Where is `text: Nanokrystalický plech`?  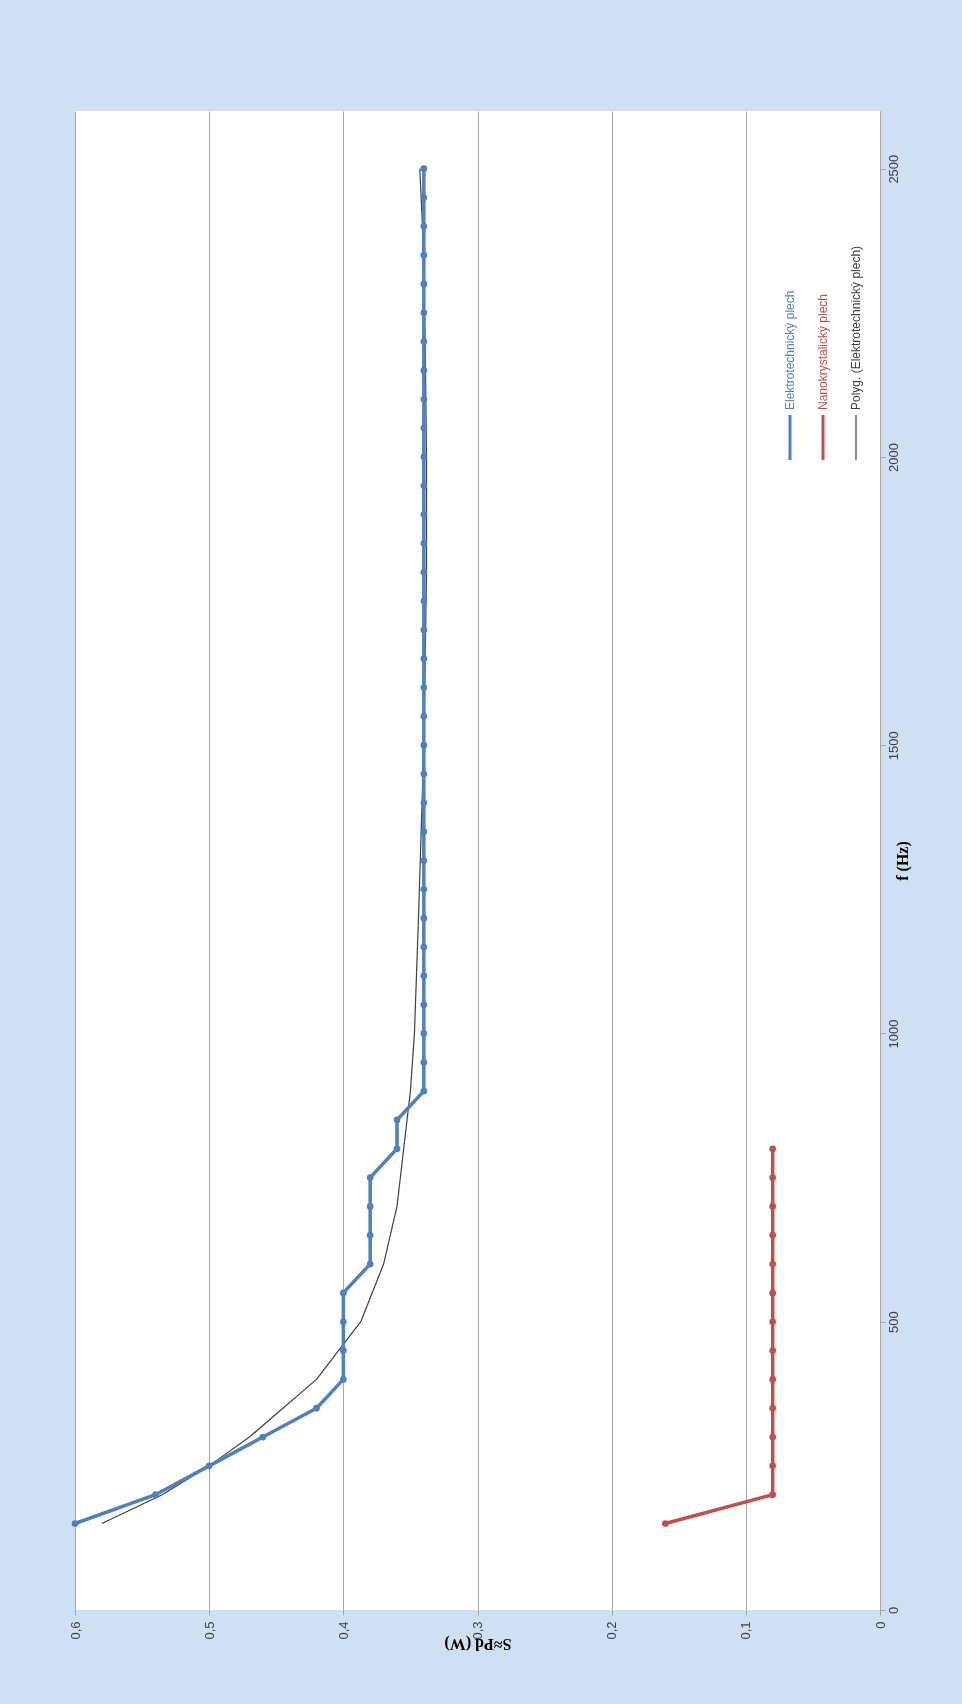
text: Nanokrystalický plech is located at coordinates (823, 351).